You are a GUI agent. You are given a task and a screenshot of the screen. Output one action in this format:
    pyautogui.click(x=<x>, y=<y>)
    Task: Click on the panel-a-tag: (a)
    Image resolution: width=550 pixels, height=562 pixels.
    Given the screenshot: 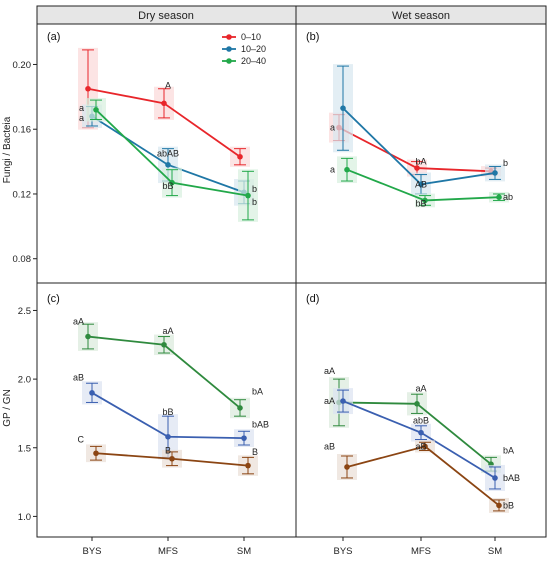 What is the action you would take?
    pyautogui.click(x=53, y=37)
    